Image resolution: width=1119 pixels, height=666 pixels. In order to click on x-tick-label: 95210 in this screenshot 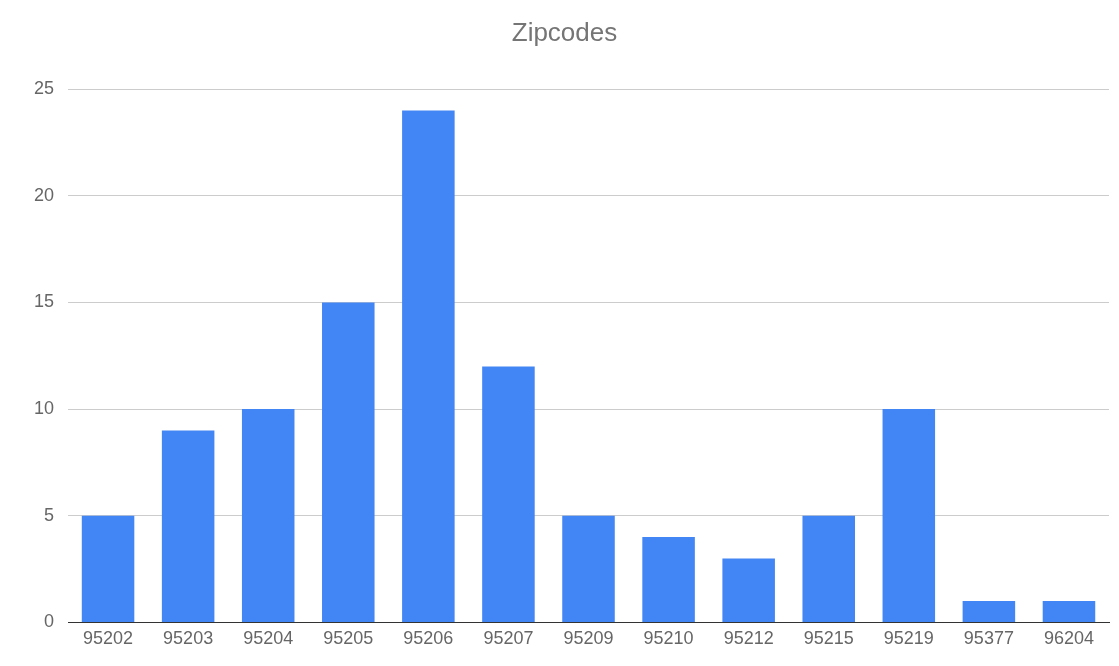, I will do `click(668, 638)`.